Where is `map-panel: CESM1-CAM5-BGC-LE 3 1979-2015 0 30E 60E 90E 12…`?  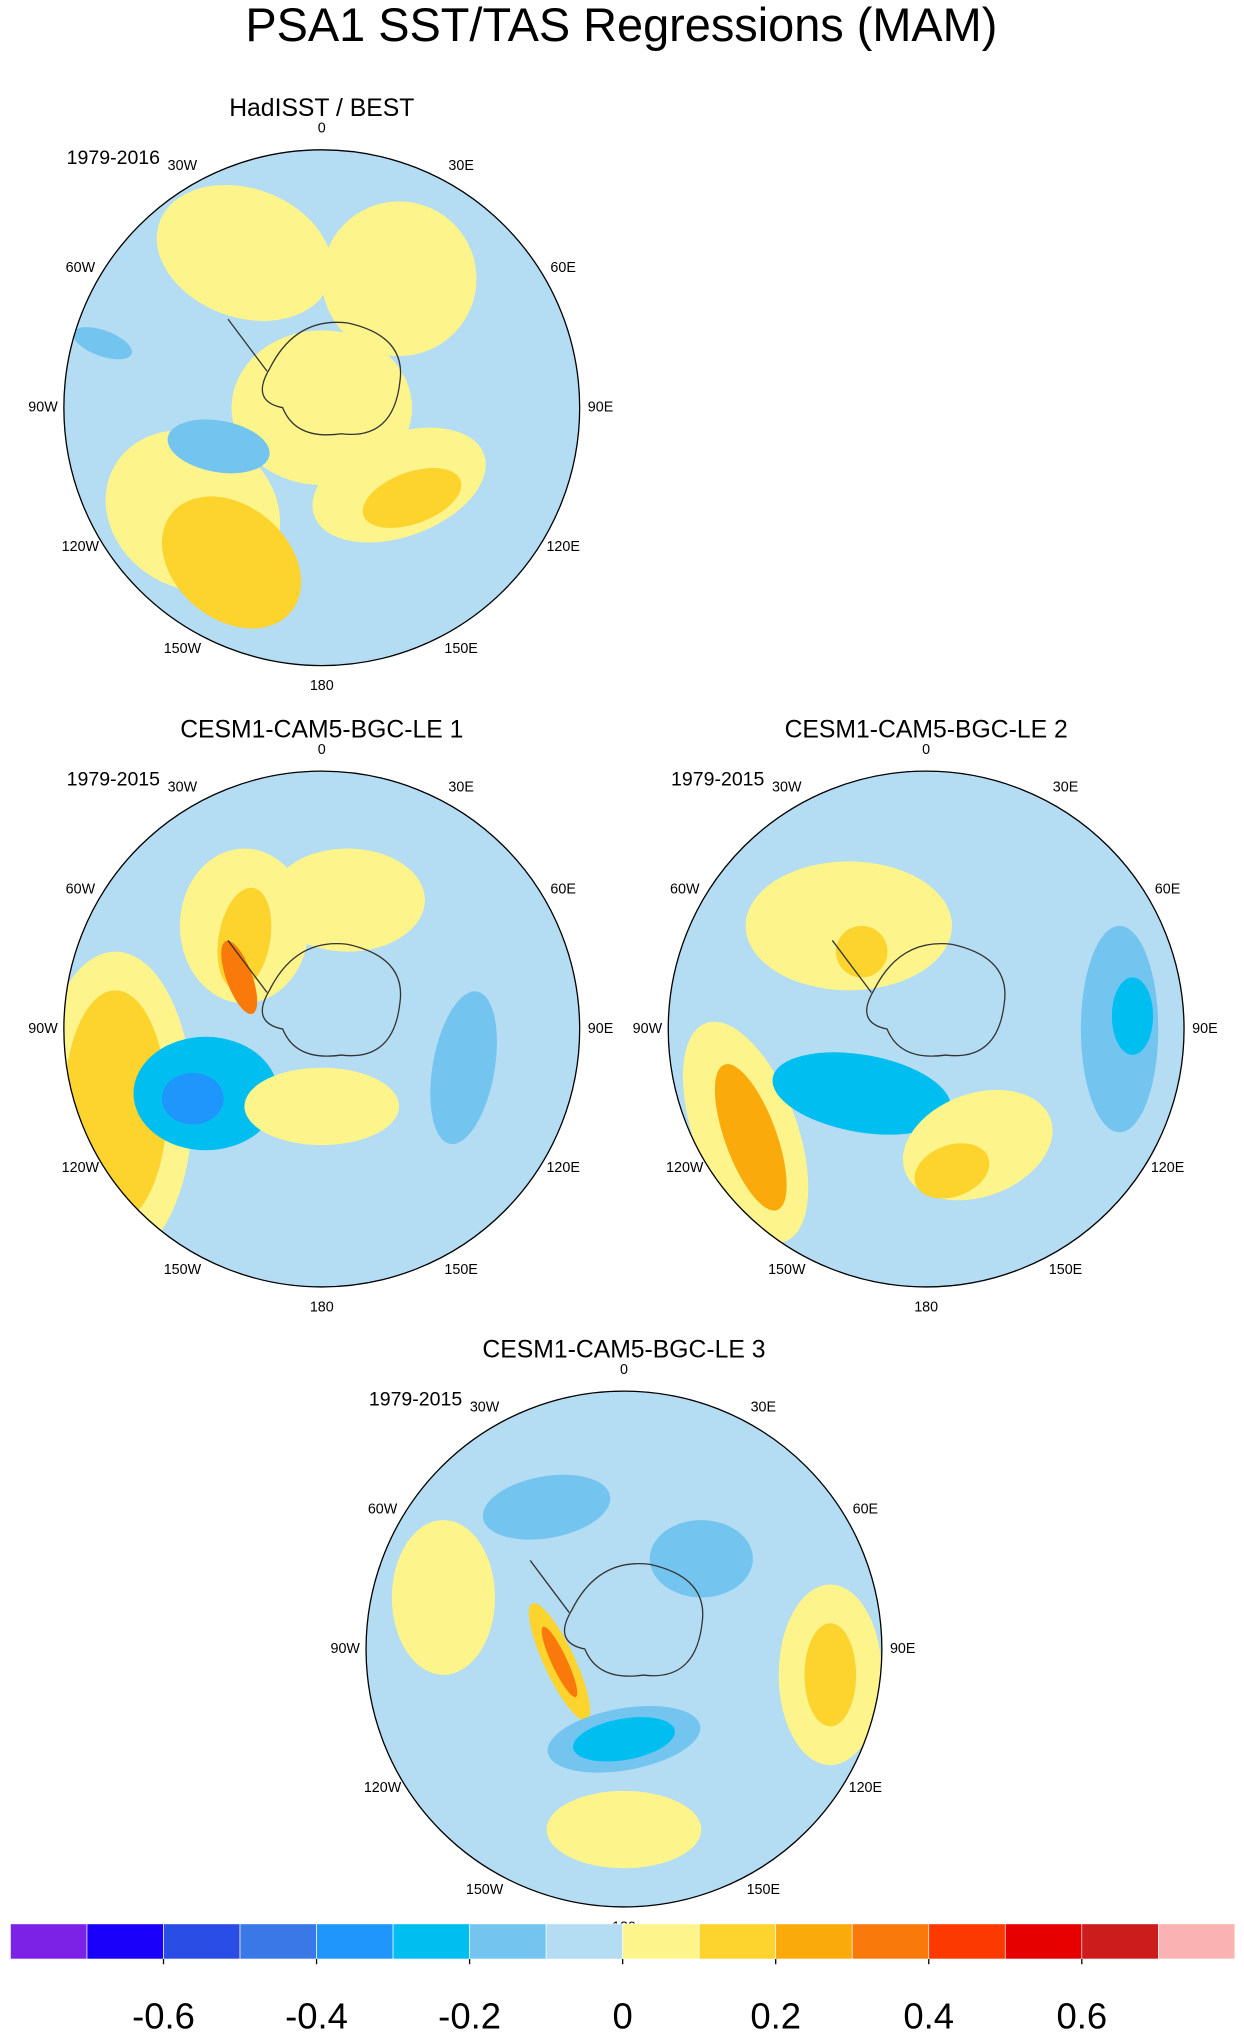 map-panel: CESM1-CAM5-BGC-LE 3 1979-2015 0 30E 60E 90E 12… is located at coordinates (622, 1635).